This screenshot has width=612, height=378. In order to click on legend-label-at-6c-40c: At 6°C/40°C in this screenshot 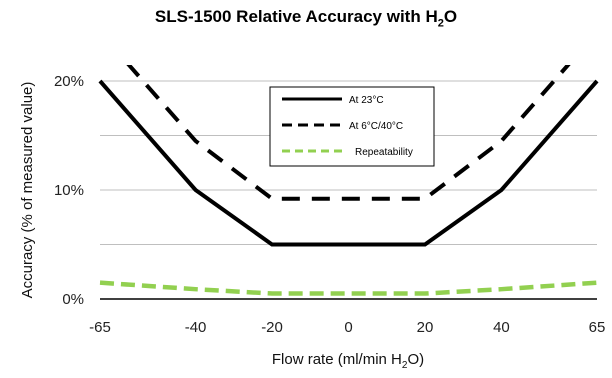, I will do `click(376, 126)`.